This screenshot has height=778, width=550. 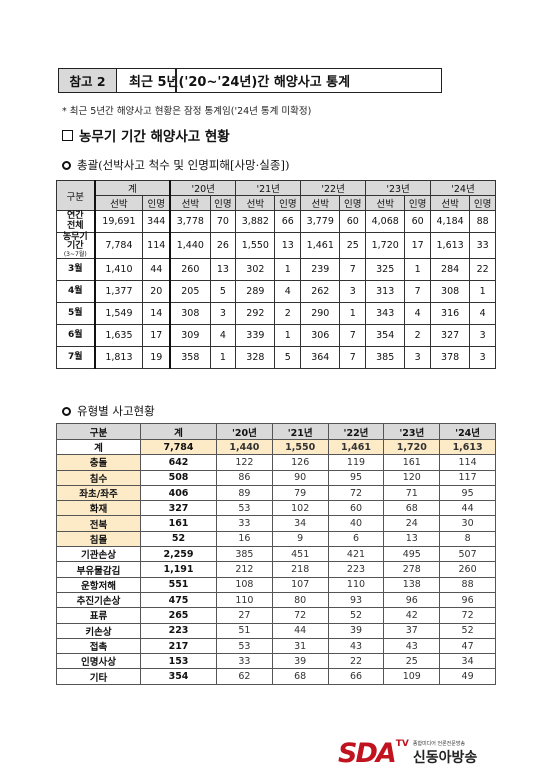 I want to click on category-cell: 기타, so click(x=98, y=676).